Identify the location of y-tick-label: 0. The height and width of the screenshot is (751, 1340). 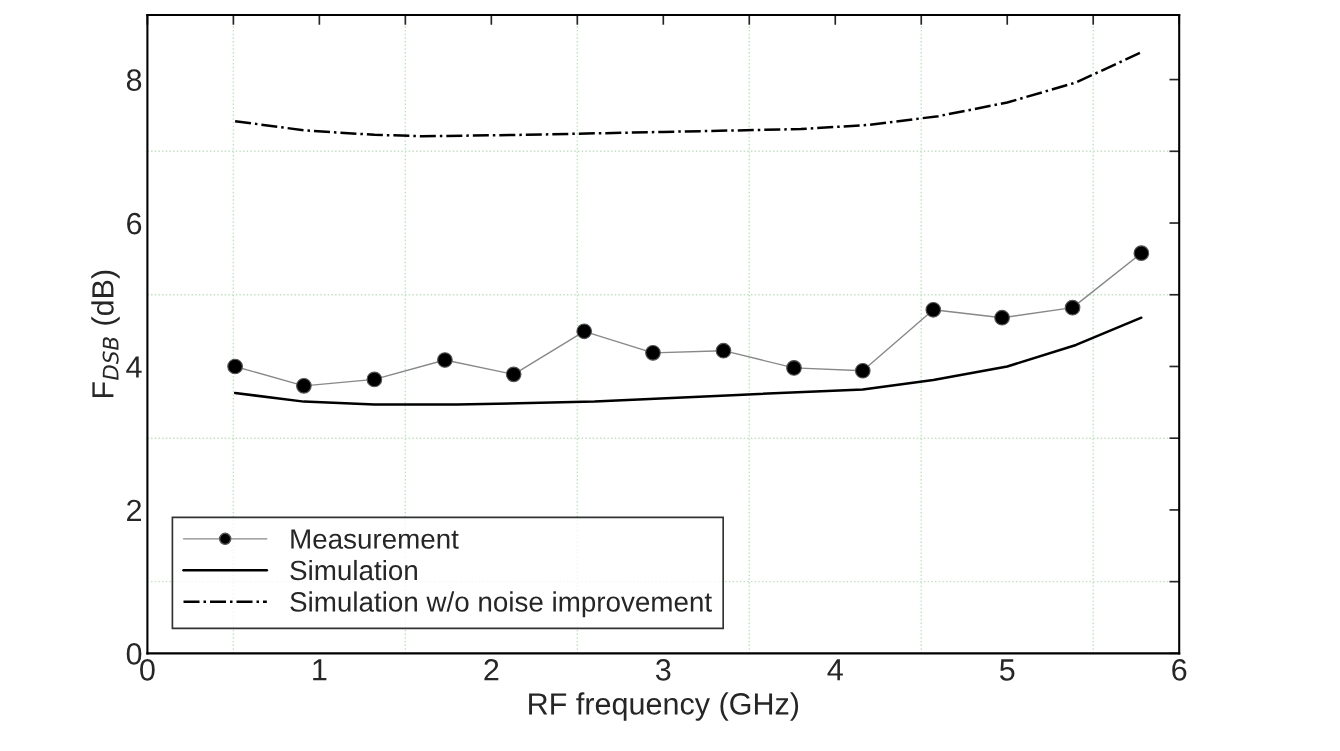
(134, 654).